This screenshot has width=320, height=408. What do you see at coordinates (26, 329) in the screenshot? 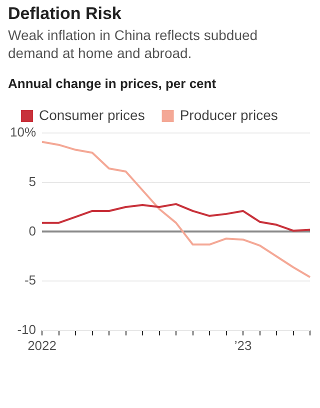
I see `y-tick-label: -10` at bounding box center [26, 329].